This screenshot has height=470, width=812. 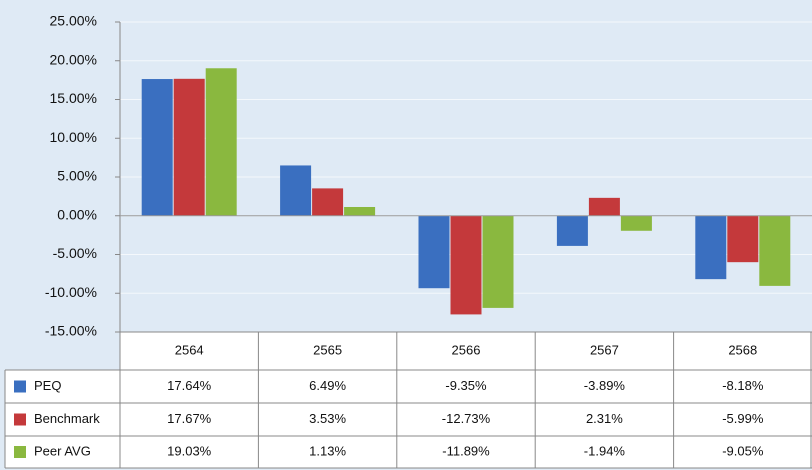 I want to click on table-value: -11.89%, so click(x=466, y=450).